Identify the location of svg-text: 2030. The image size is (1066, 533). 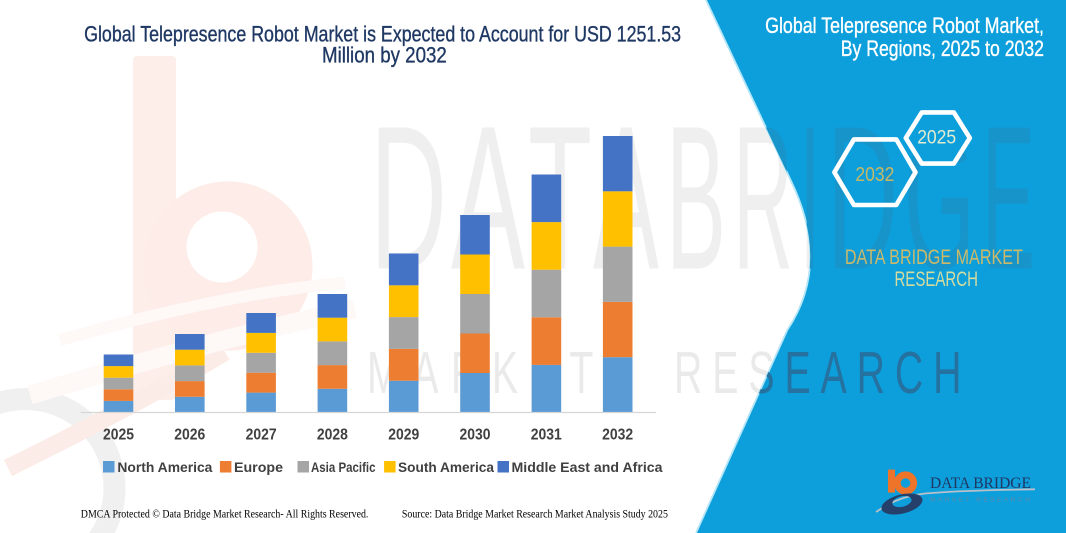
(475, 435).